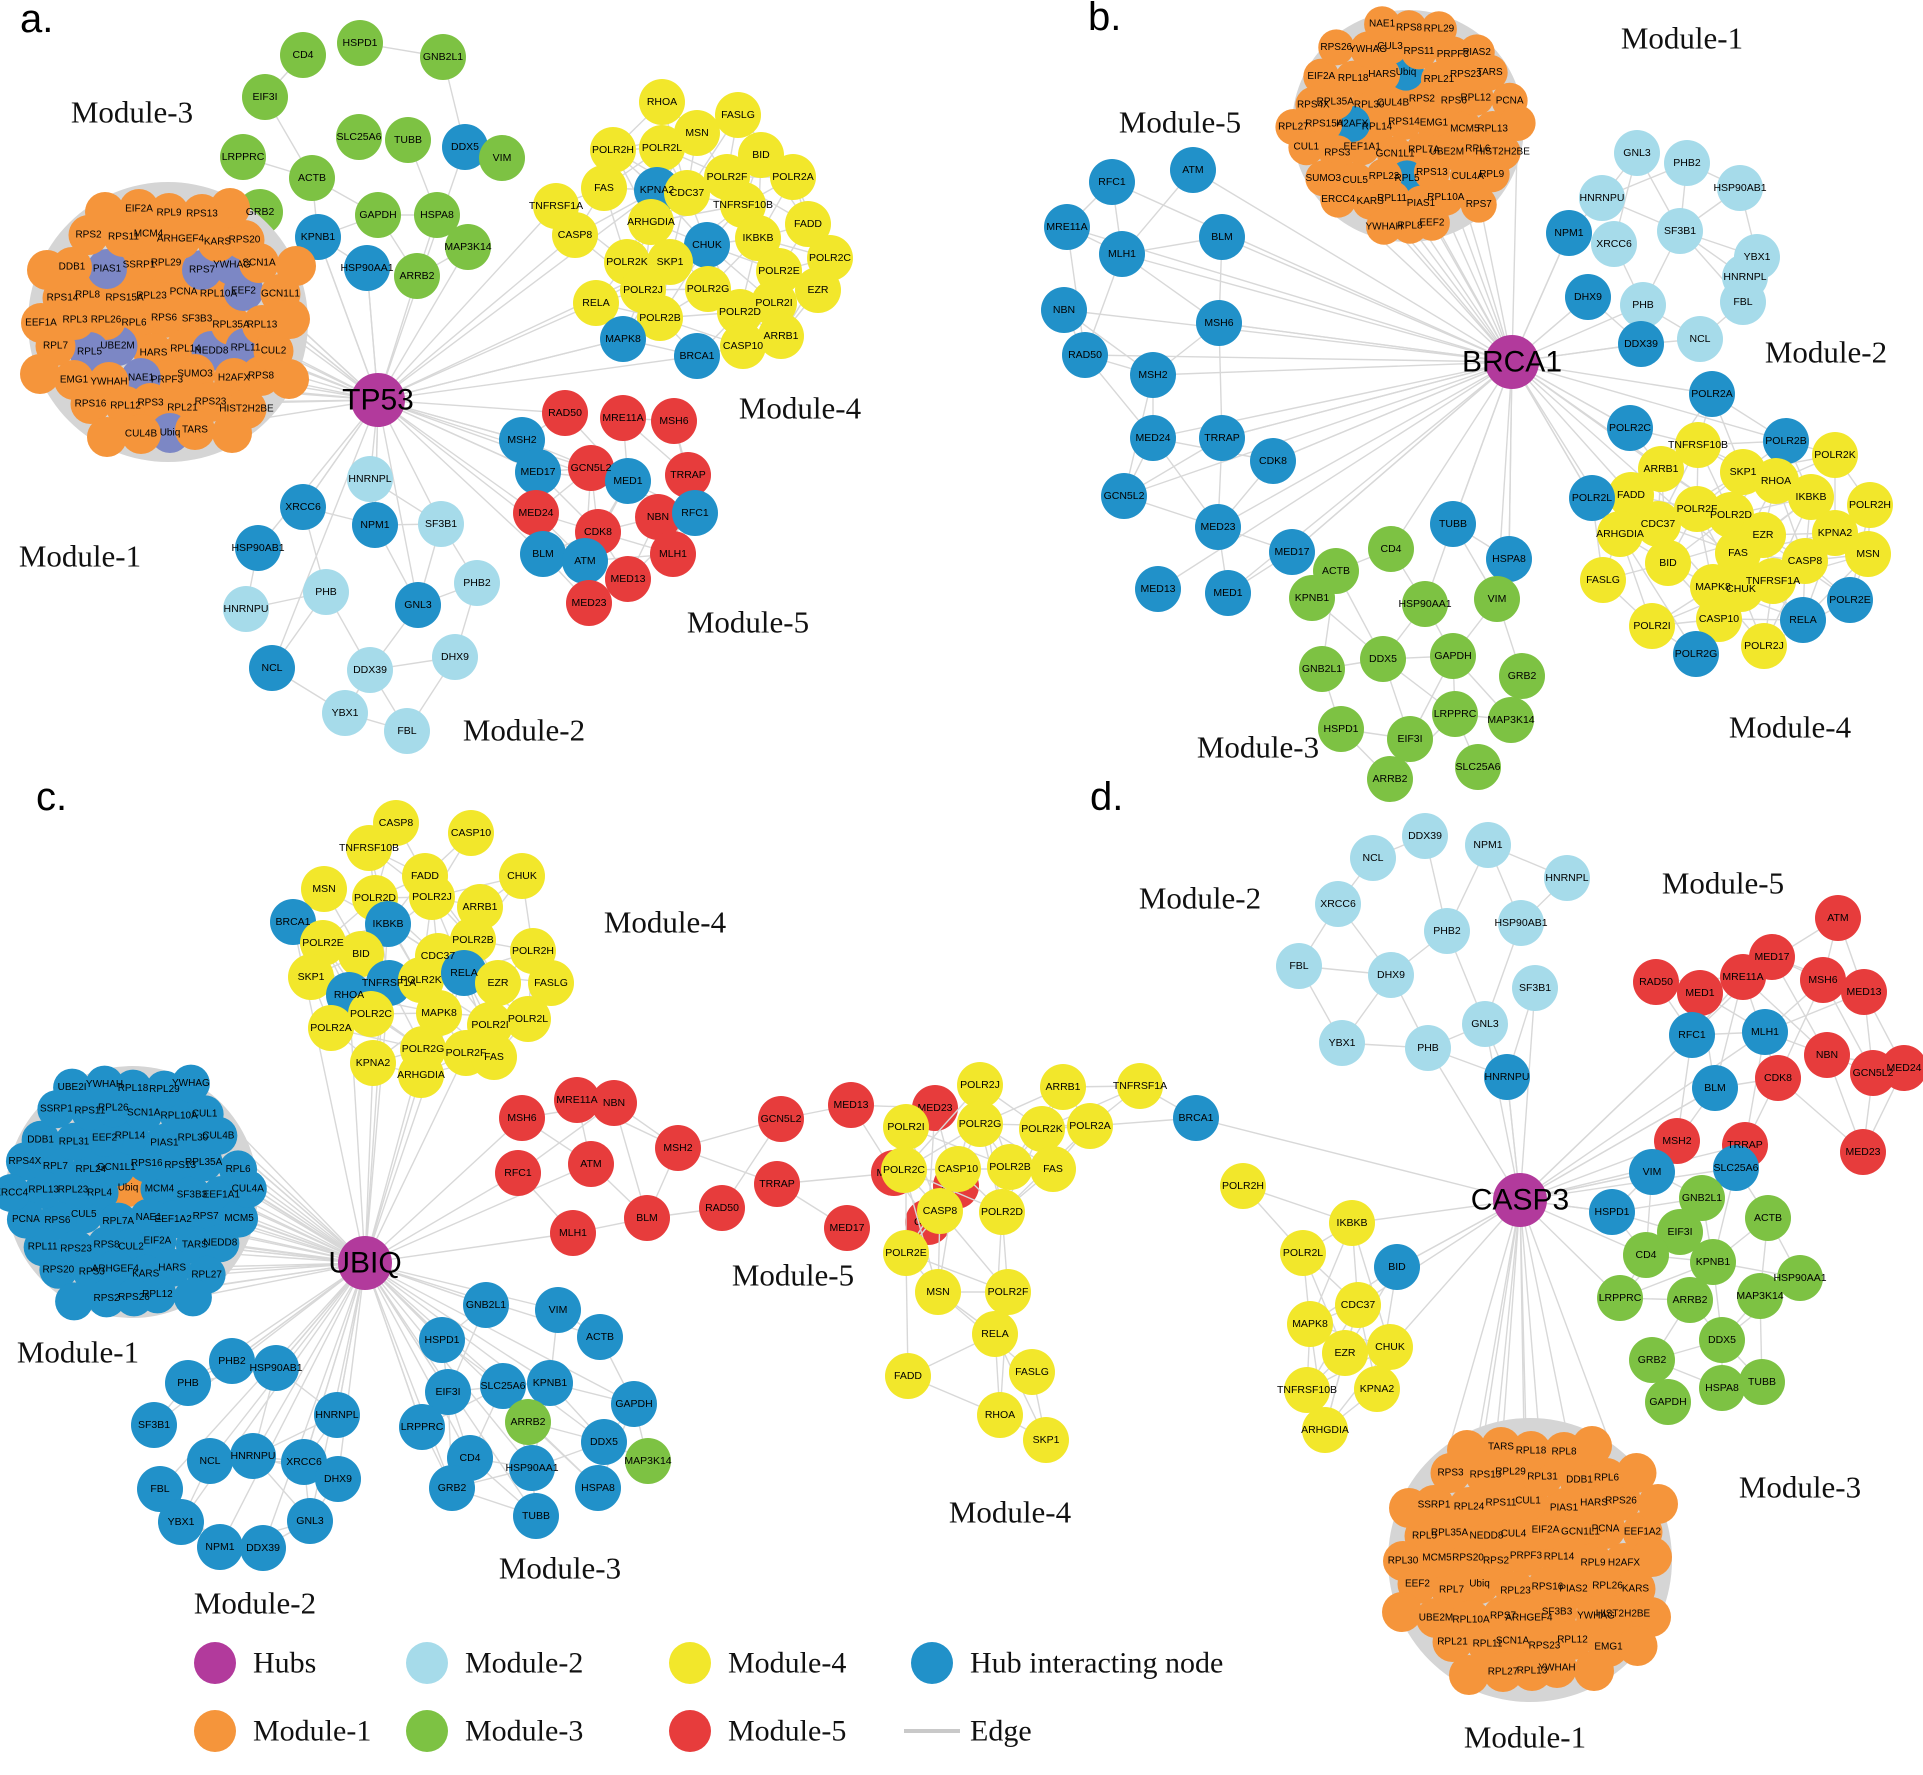 This screenshot has height=1775, width=1923. What do you see at coordinates (591, 1164) in the screenshot?
I see `node-ATM` at bounding box center [591, 1164].